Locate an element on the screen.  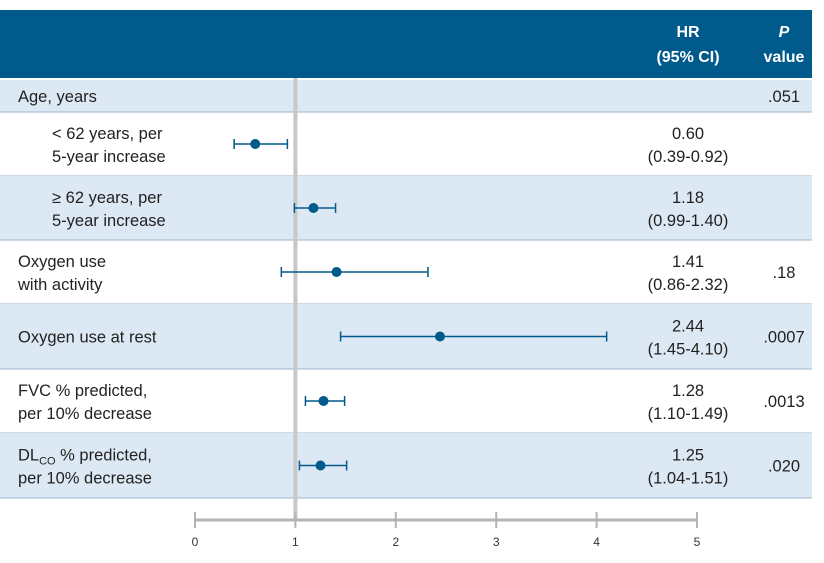
row-label-line2-fvc: per 10% decrease is located at coordinates (85, 414).